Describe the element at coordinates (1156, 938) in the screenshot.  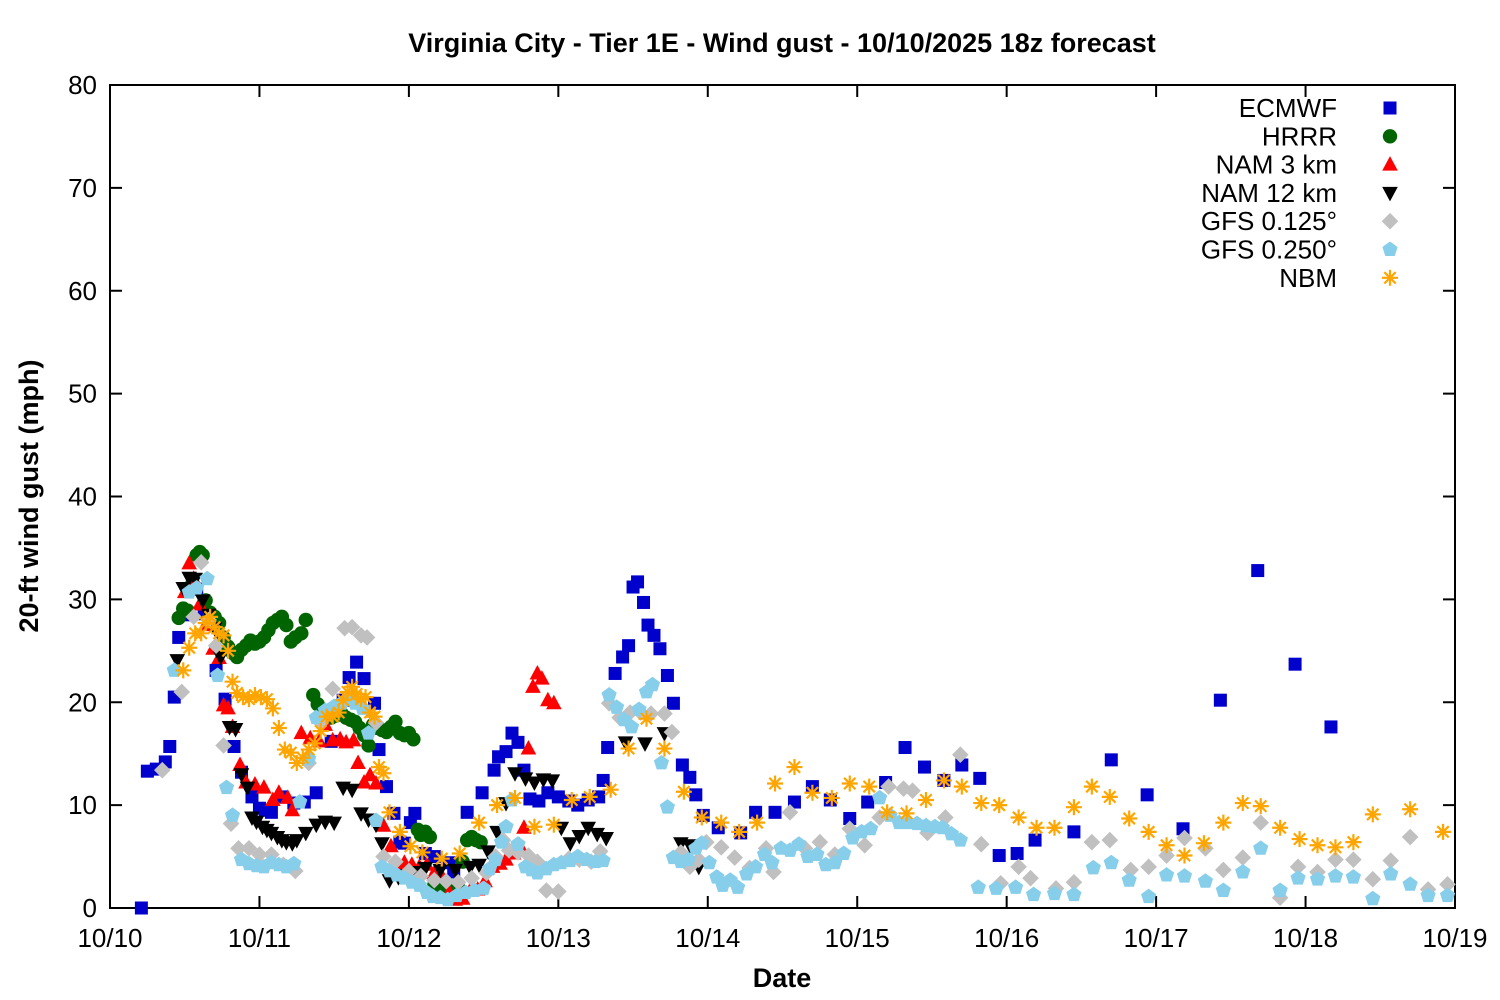
I see `x-tick-label: 10/17` at that location.